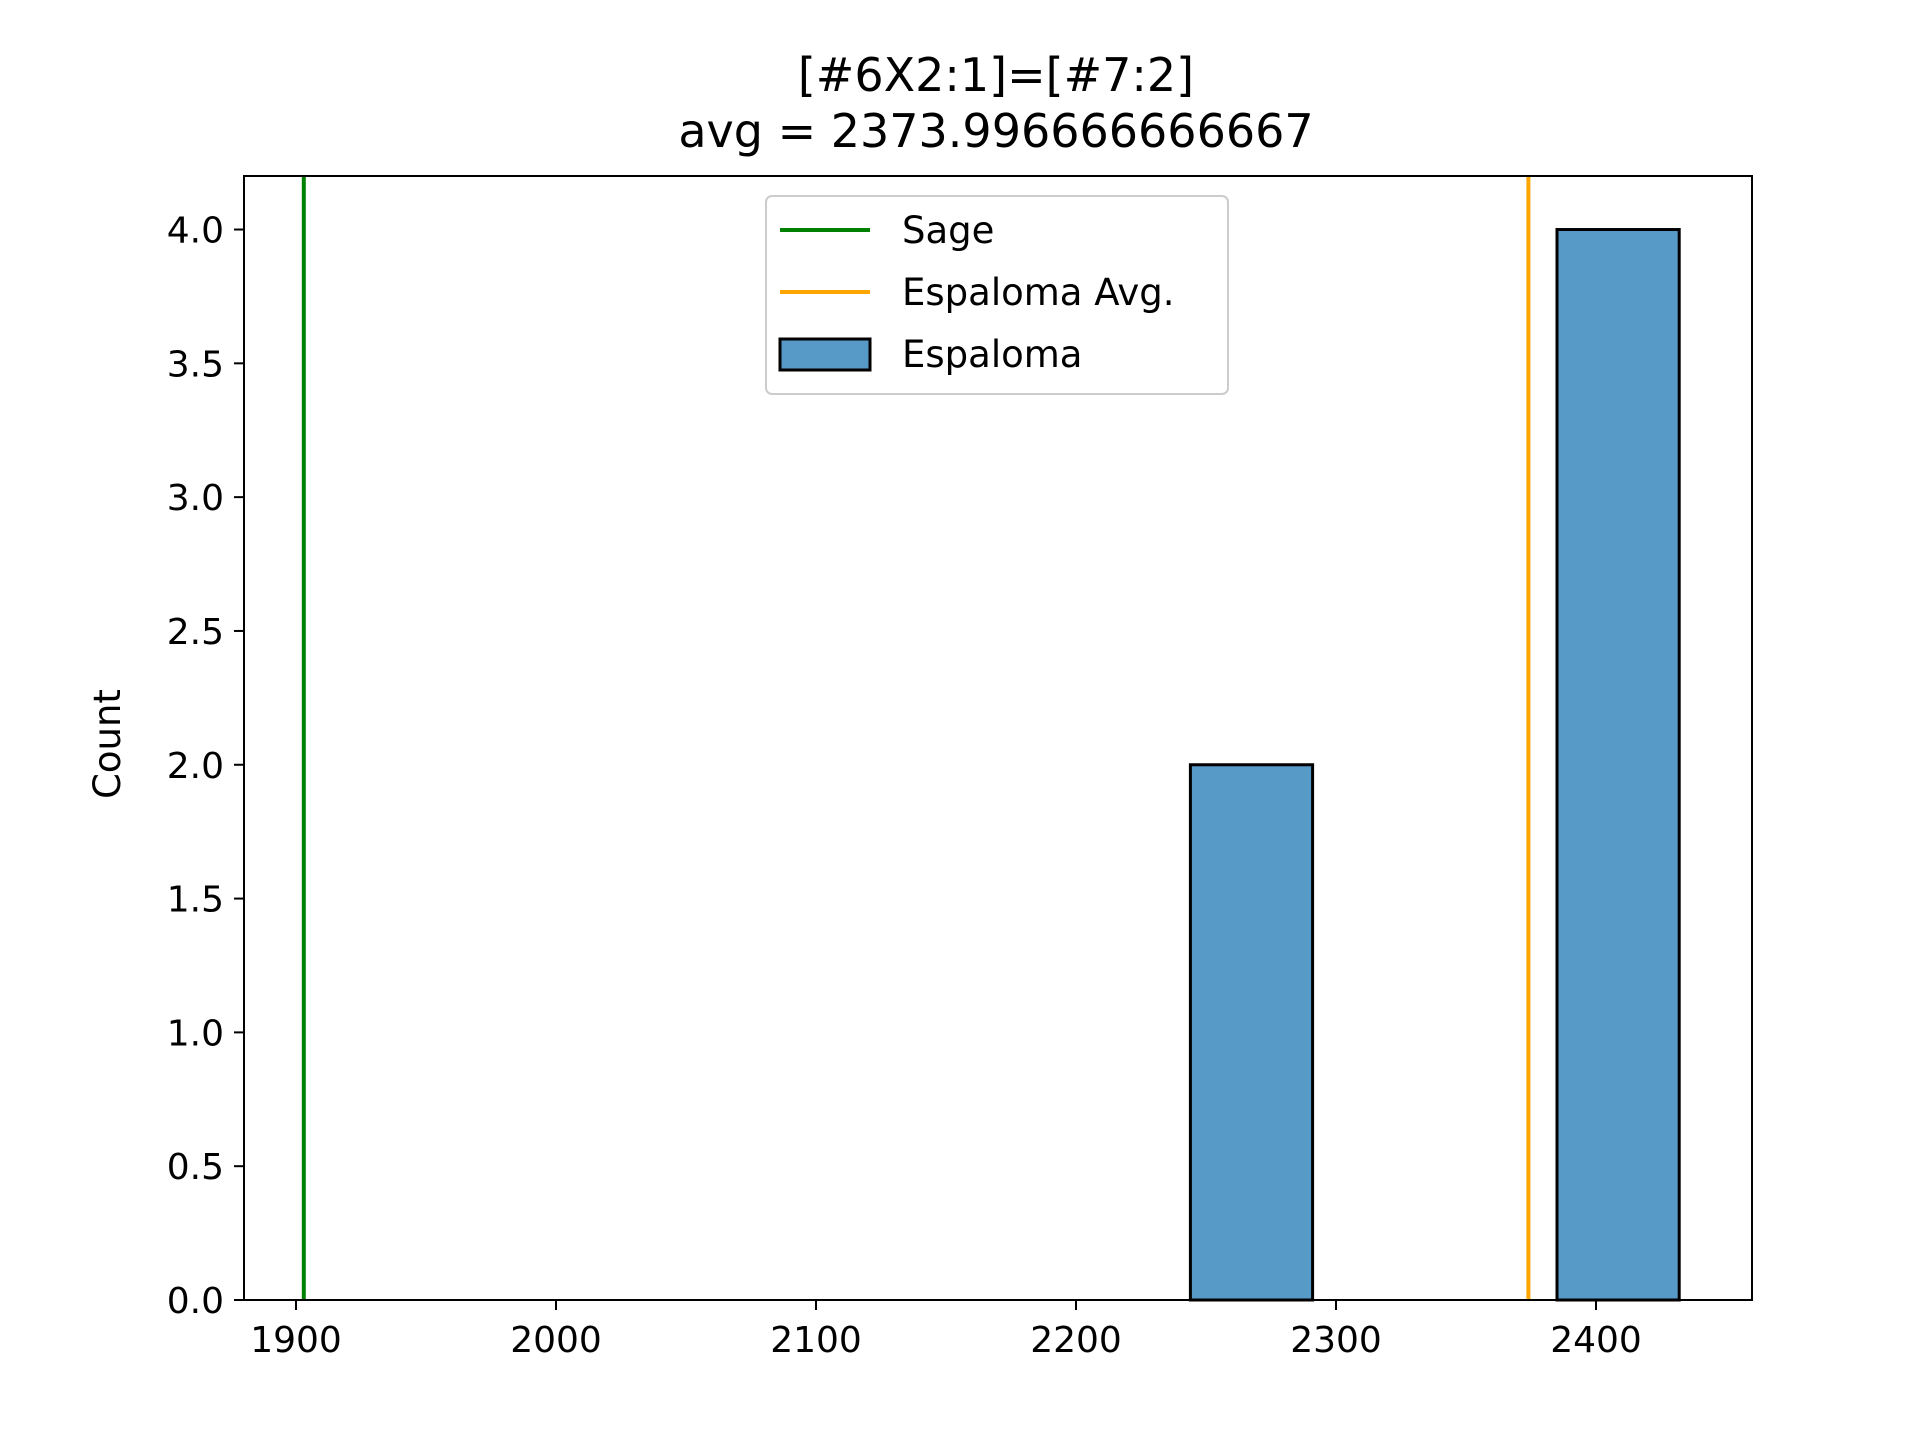 The height and width of the screenshot is (1444, 1920). What do you see at coordinates (107, 744) in the screenshot?
I see `y-axis-label: Count` at bounding box center [107, 744].